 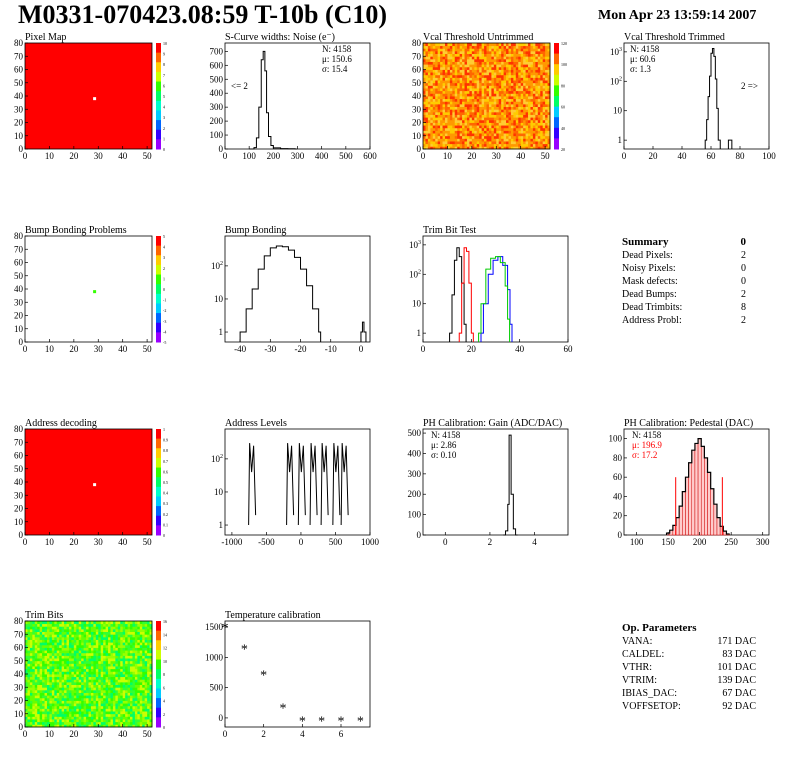 What do you see at coordinates (25, 542) in the screenshot?
I see `x-tick-label: 0` at bounding box center [25, 542].